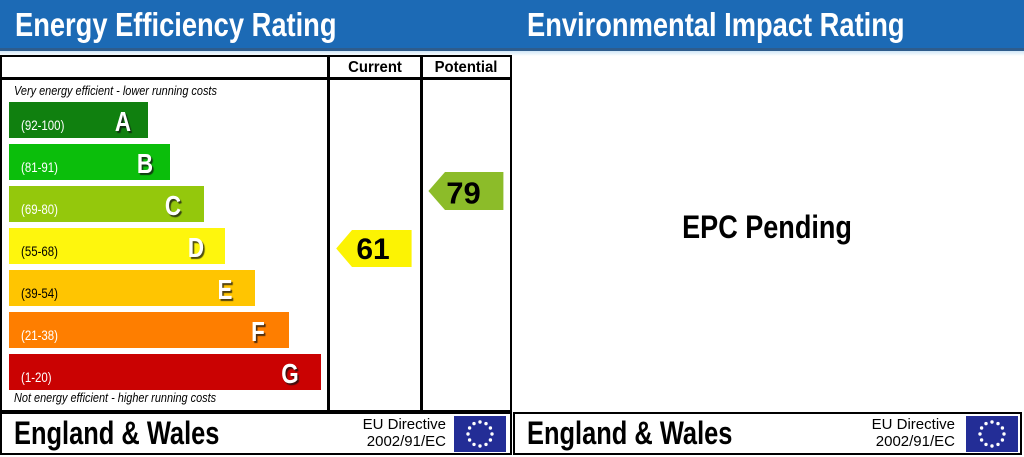 Image resolution: width=1024 pixels, height=457 pixels. What do you see at coordinates (463, 193) in the screenshot?
I see `svg-text: 79` at bounding box center [463, 193].